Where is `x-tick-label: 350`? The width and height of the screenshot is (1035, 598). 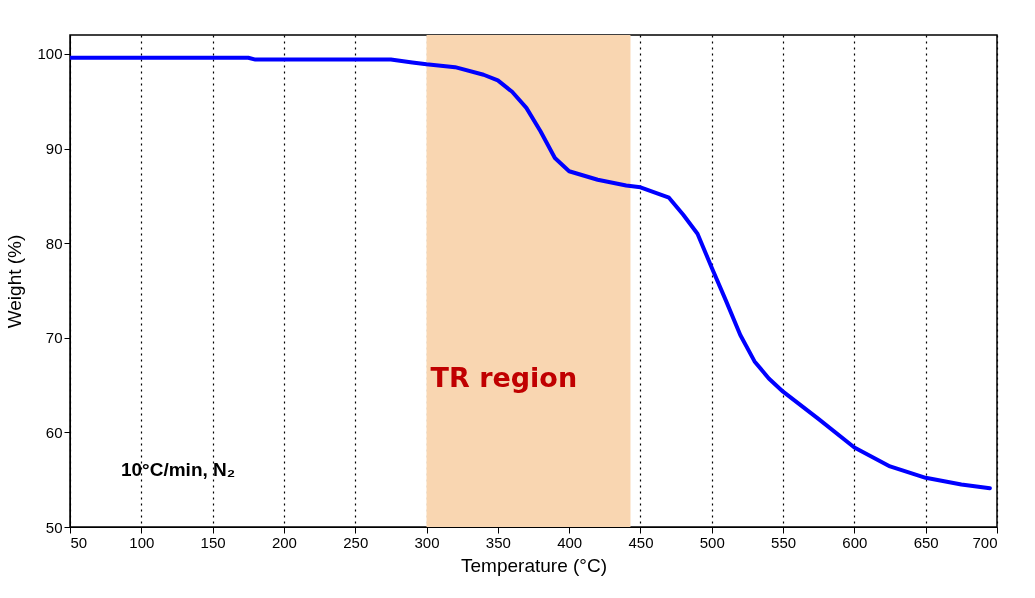
x-tick-label: 350 is located at coordinates (498, 542).